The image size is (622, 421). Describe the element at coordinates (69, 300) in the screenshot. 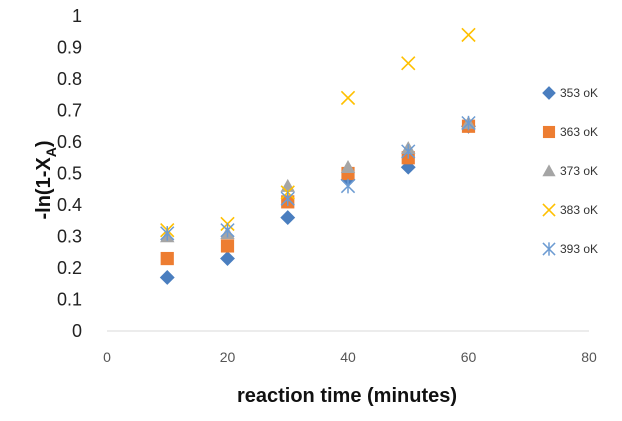

I see `y-tick-label: 0.1` at that location.